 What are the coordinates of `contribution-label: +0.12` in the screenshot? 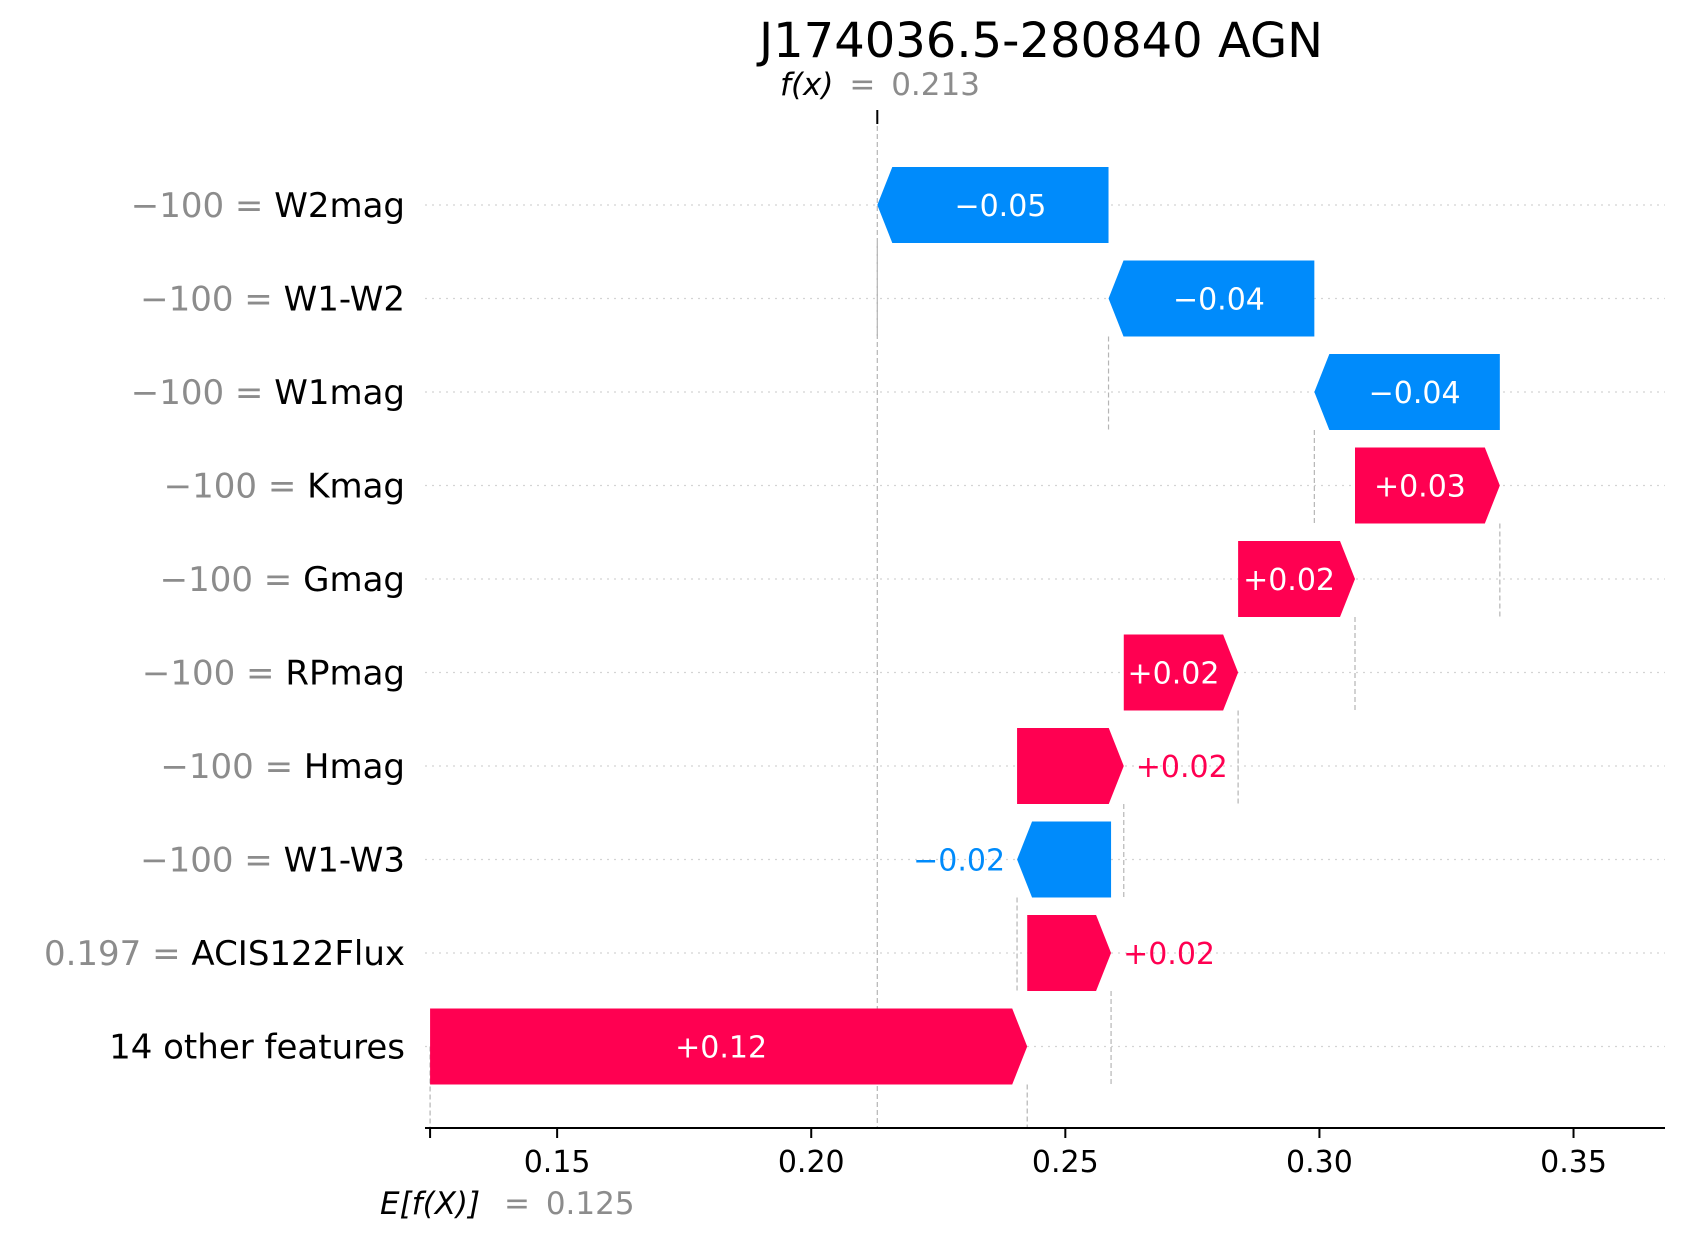 It's located at (721, 1048).